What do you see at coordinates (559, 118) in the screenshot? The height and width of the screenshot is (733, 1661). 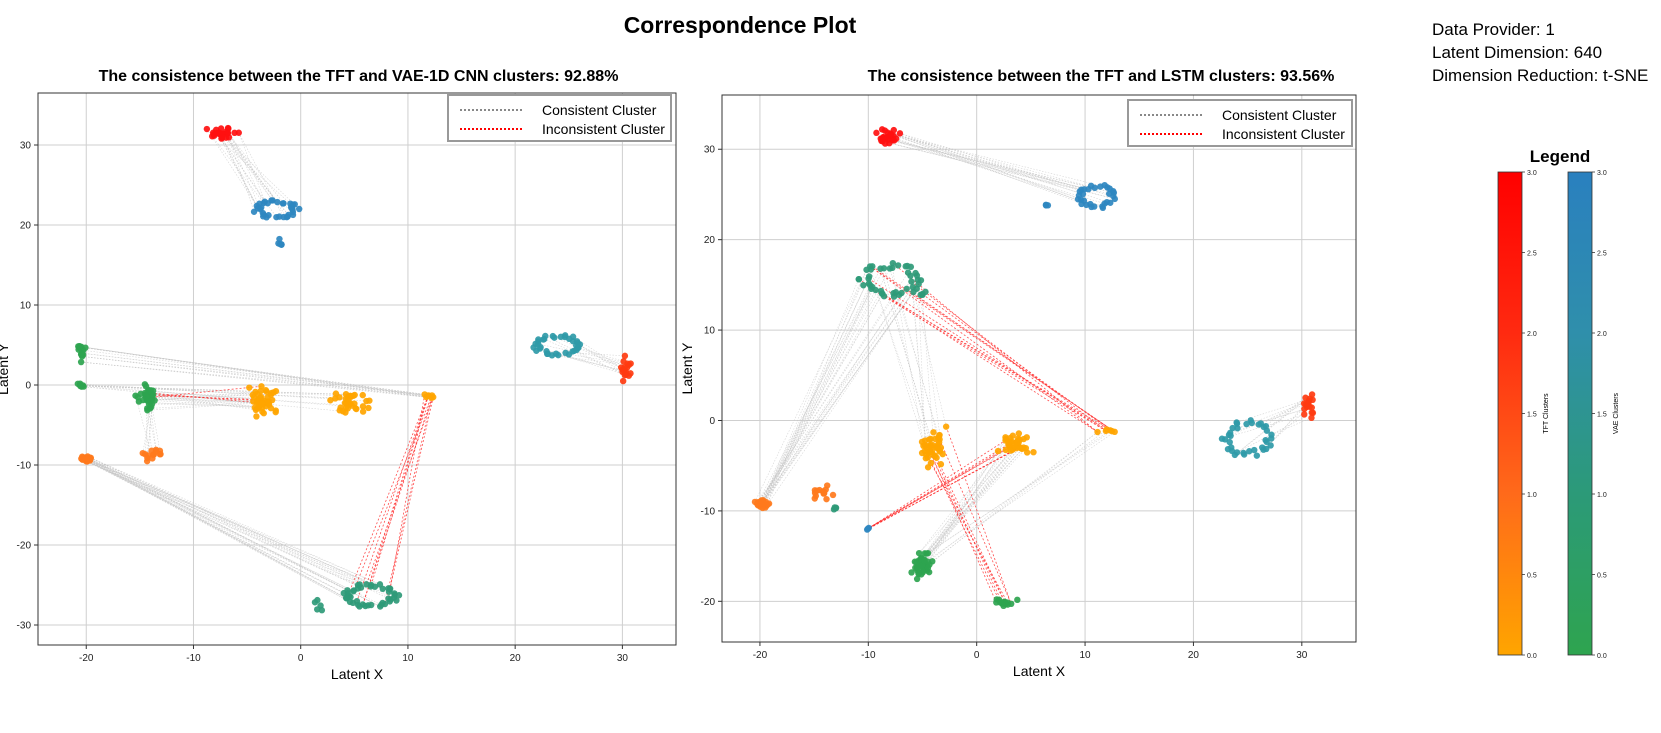 I see `legend-box` at bounding box center [559, 118].